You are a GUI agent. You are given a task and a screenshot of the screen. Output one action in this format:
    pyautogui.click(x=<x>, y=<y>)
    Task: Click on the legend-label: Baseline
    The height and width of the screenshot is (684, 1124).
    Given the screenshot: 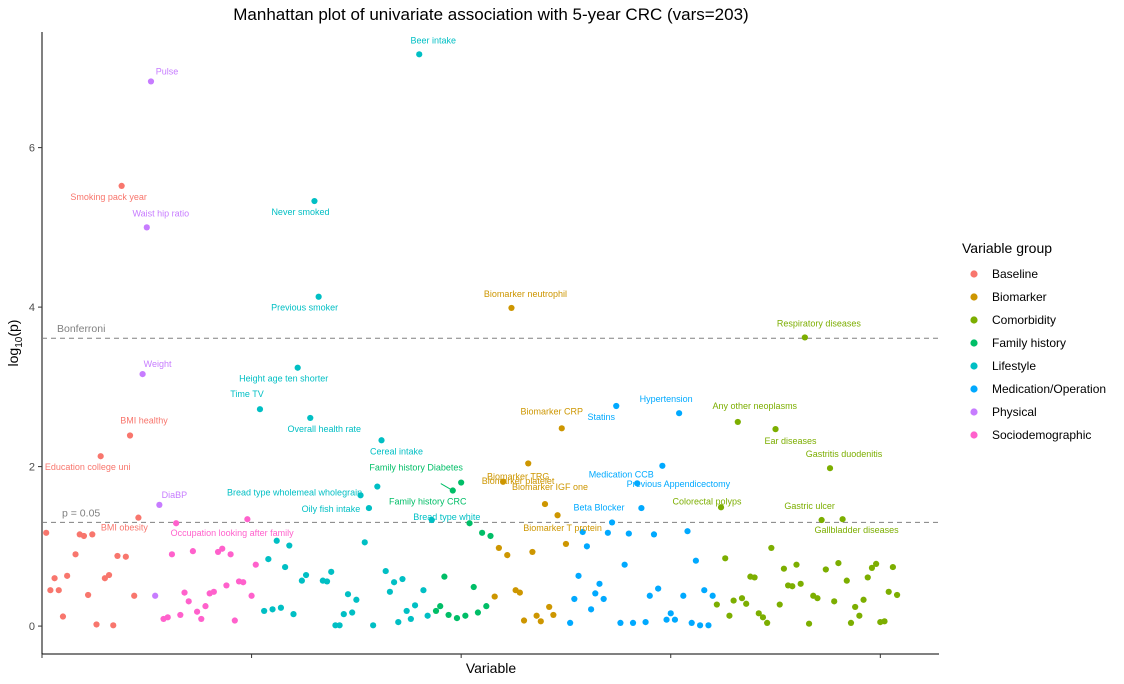 What is the action you would take?
    pyautogui.click(x=1015, y=274)
    